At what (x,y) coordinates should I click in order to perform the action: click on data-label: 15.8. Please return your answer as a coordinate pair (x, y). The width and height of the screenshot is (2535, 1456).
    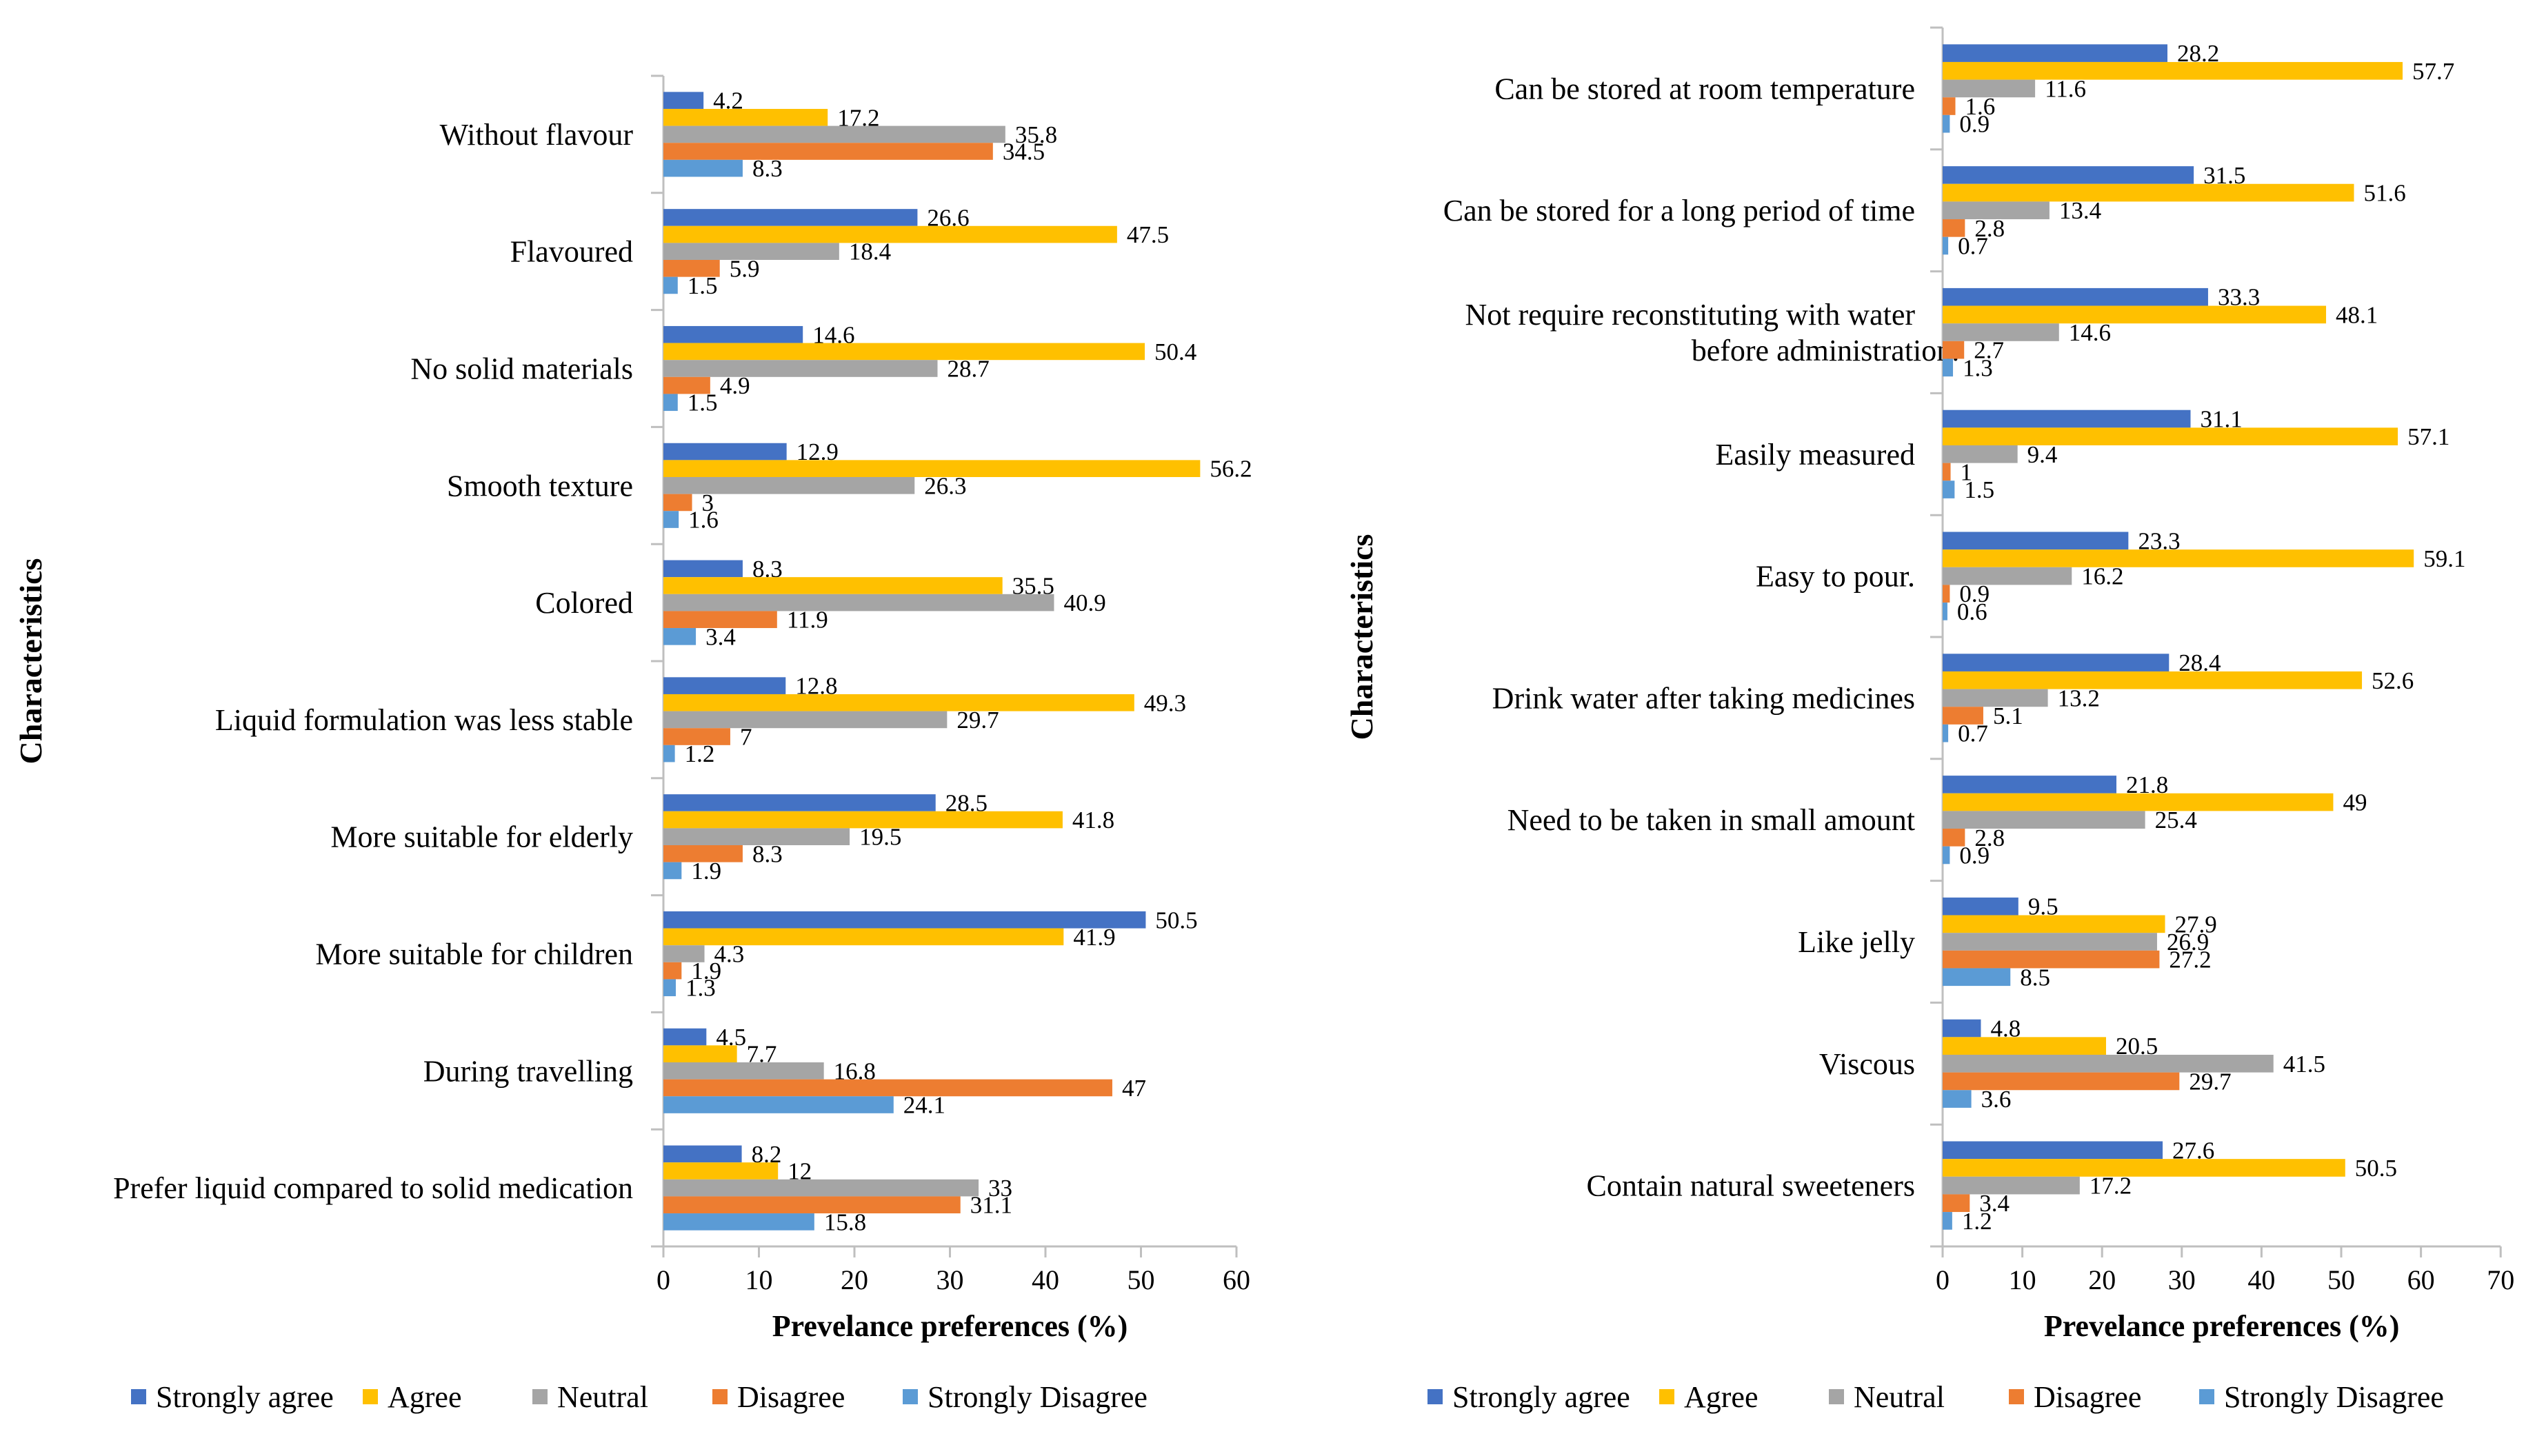
    Looking at the image, I should click on (845, 1222).